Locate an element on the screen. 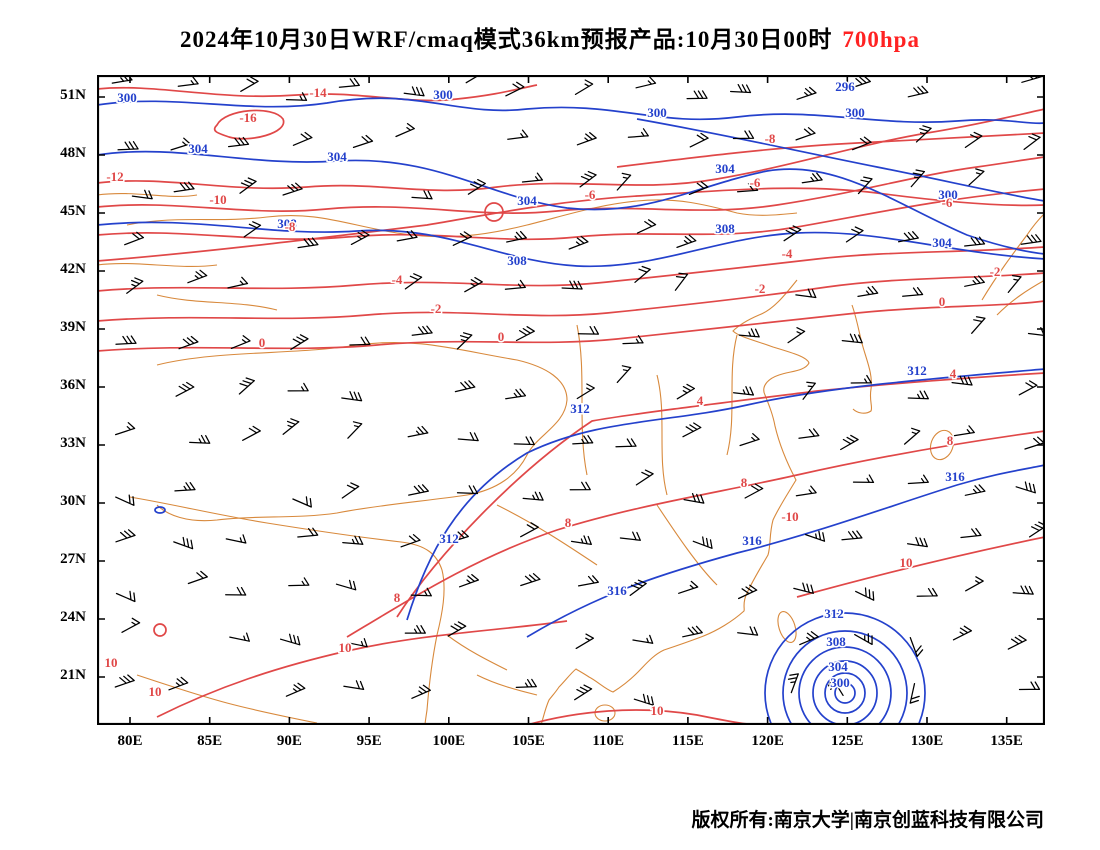  lon-tick-label: 130E is located at coordinates (927, 741).